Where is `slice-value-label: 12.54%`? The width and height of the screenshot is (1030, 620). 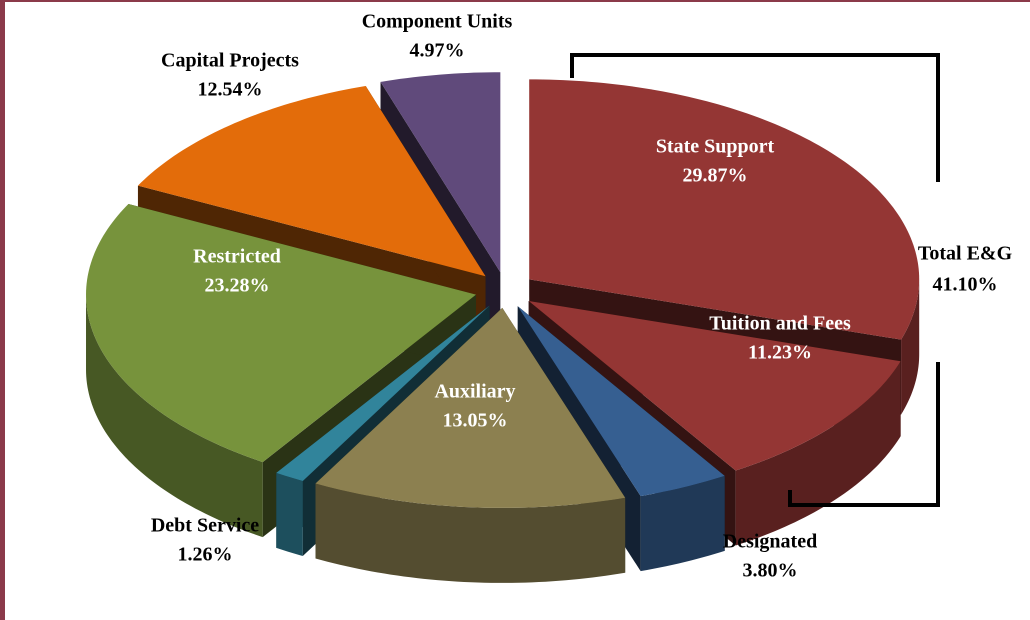
slice-value-label: 12.54% is located at coordinates (230, 90).